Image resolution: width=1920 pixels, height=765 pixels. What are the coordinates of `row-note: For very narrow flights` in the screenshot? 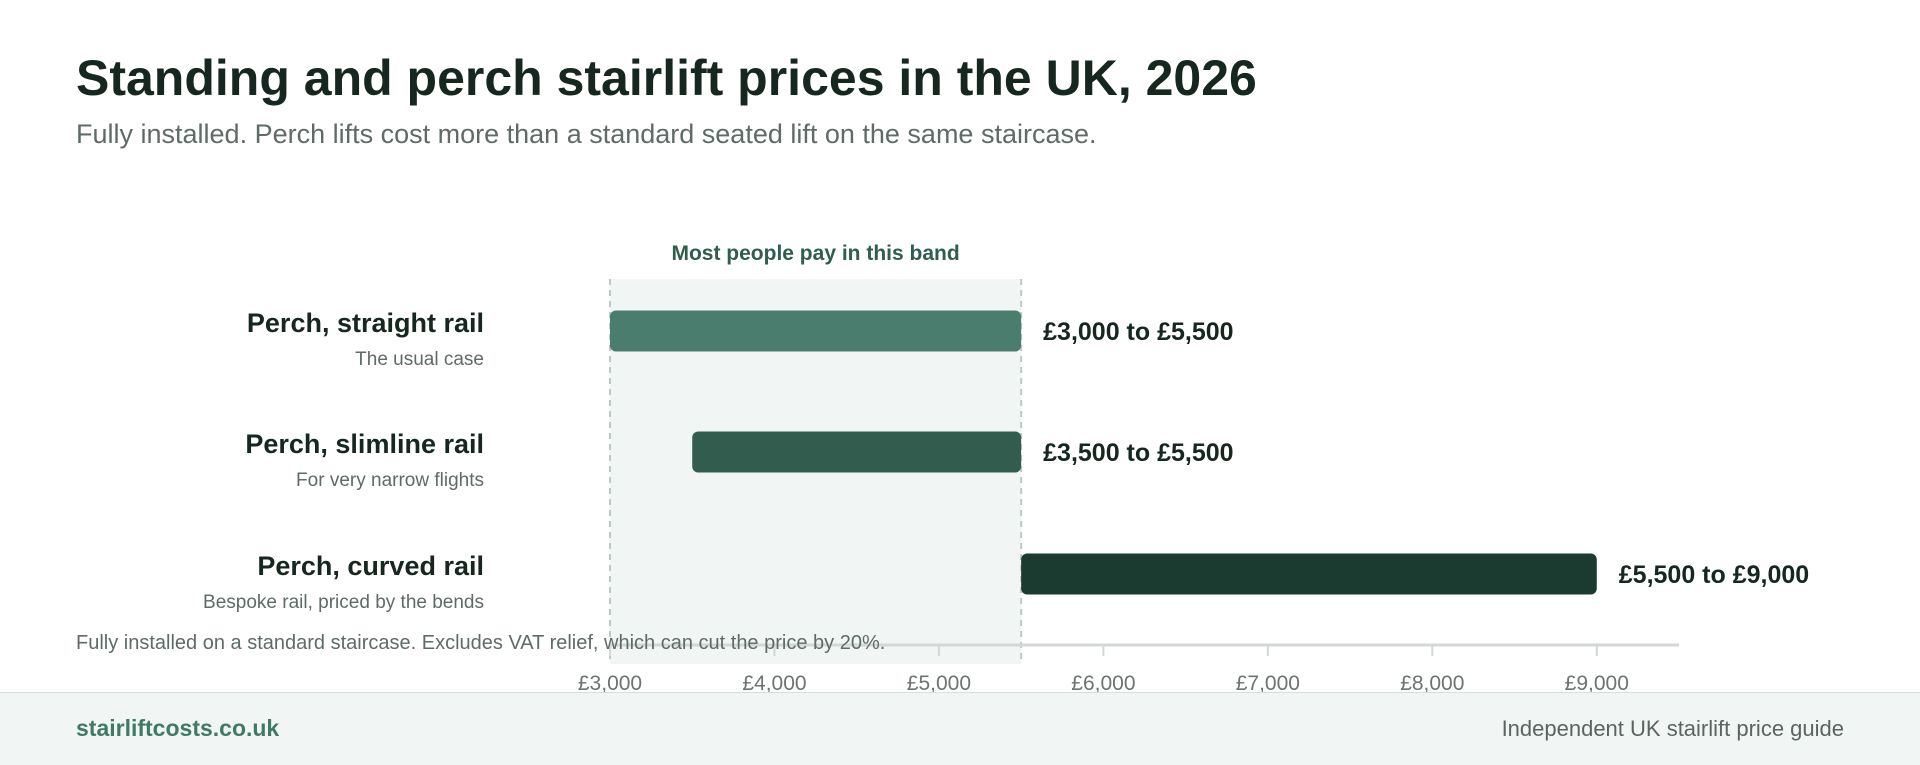 It's located at (390, 480).